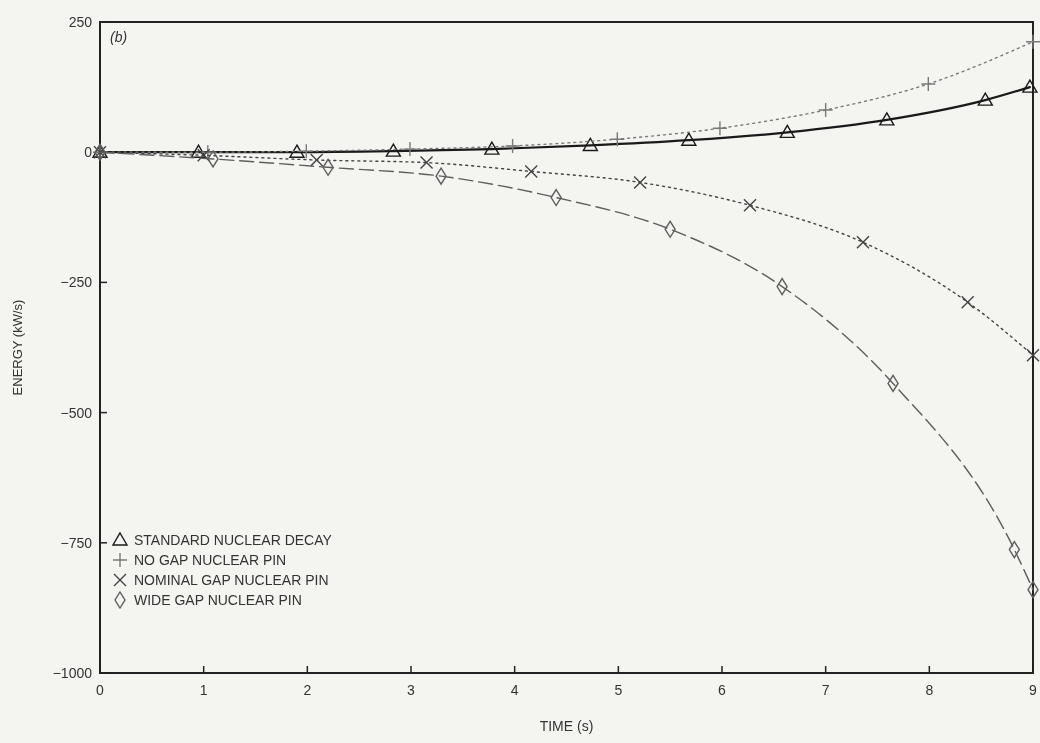  I want to click on x-tick-label: 9, so click(1033, 690).